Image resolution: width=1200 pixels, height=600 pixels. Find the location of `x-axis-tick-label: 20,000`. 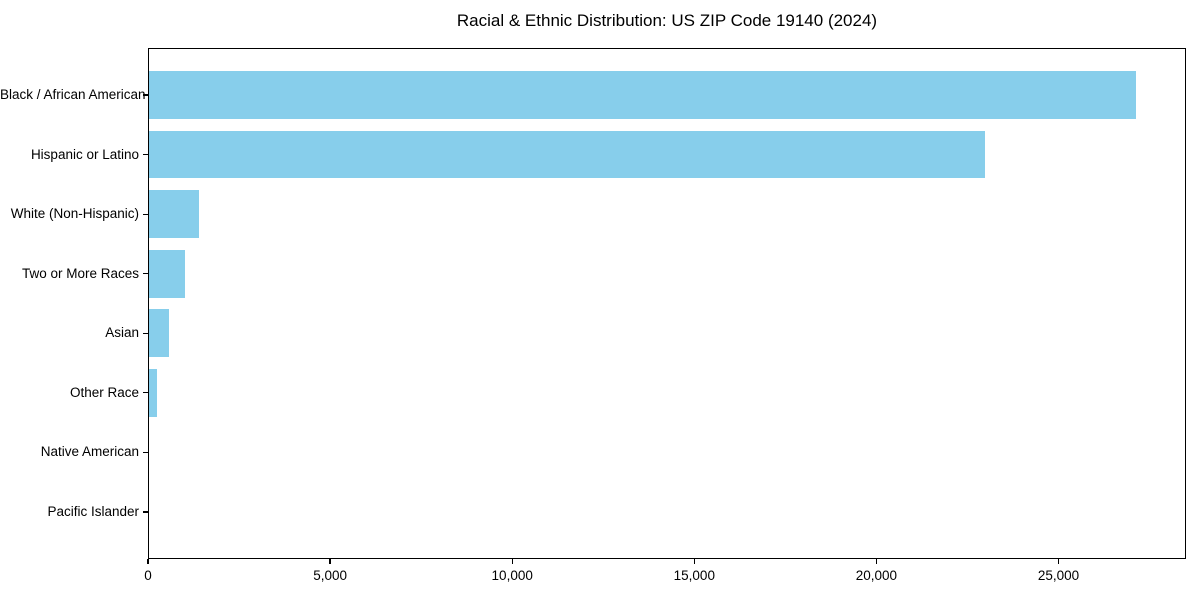

x-axis-tick-label: 20,000 is located at coordinates (876, 575).